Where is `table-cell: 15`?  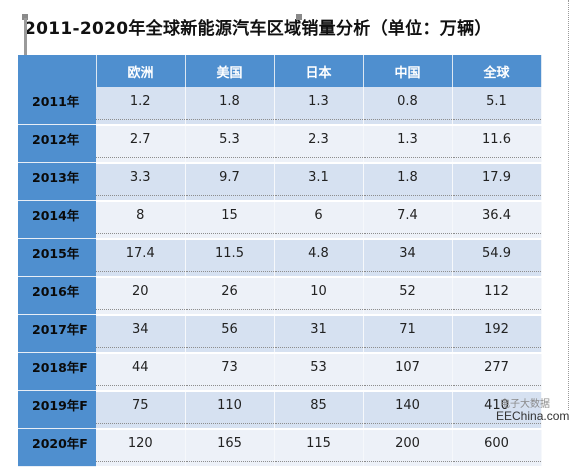 table-cell: 15 is located at coordinates (230, 220).